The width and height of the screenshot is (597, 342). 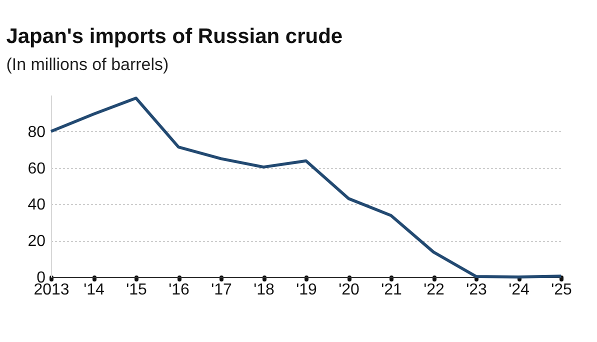 What do you see at coordinates (37, 132) in the screenshot?
I see `y-tick-label: 80` at bounding box center [37, 132].